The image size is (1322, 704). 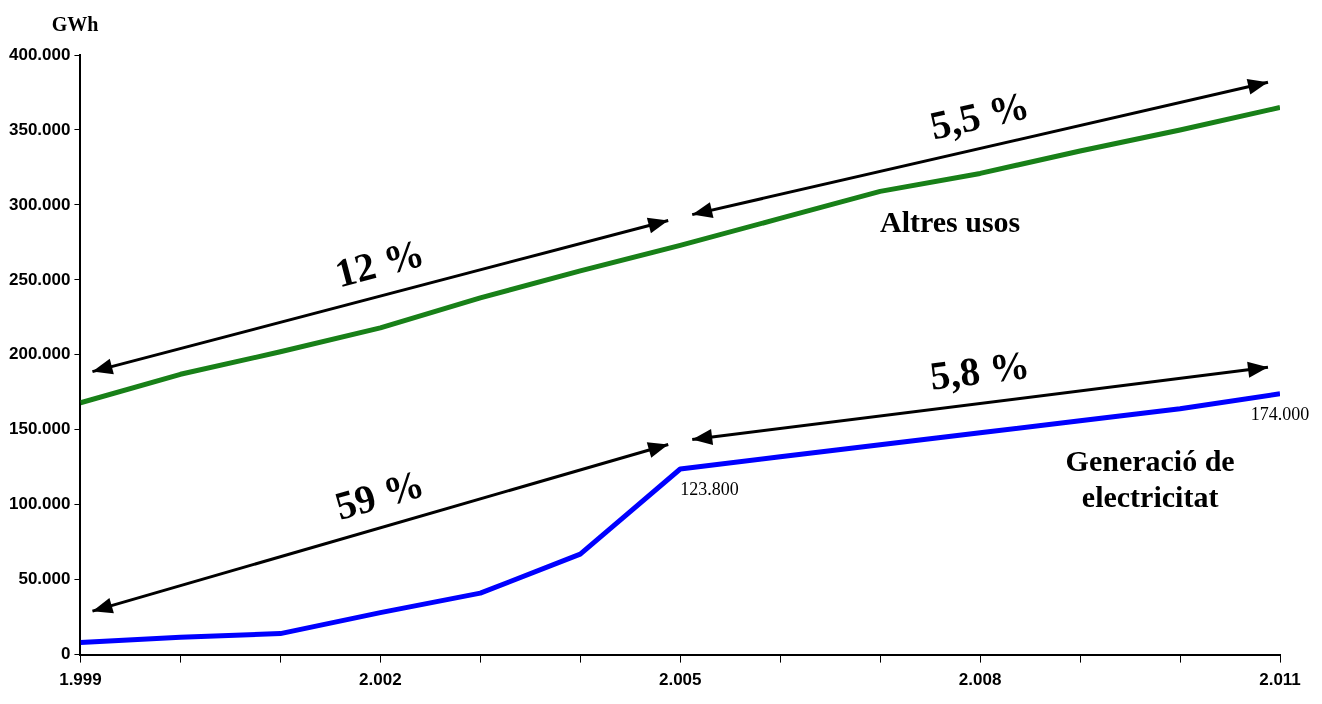 I want to click on y-tick-label: 250.000, so click(x=40, y=279).